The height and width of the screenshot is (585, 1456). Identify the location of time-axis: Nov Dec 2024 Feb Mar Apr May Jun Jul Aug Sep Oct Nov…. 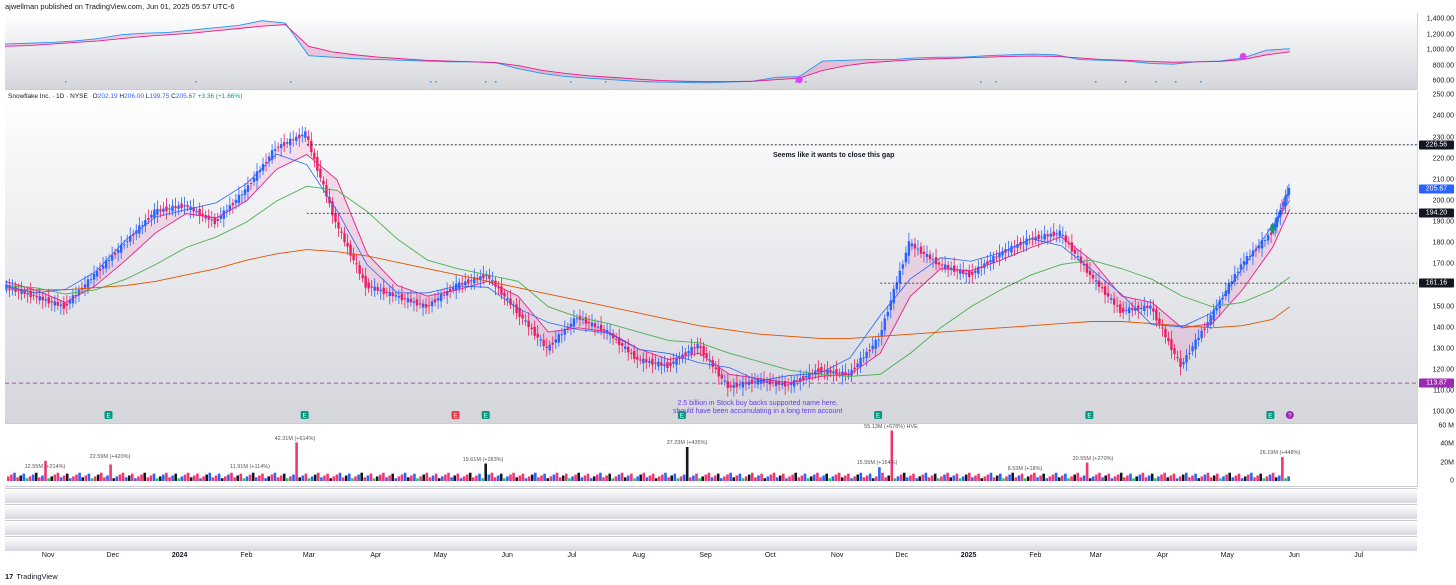
(711, 559).